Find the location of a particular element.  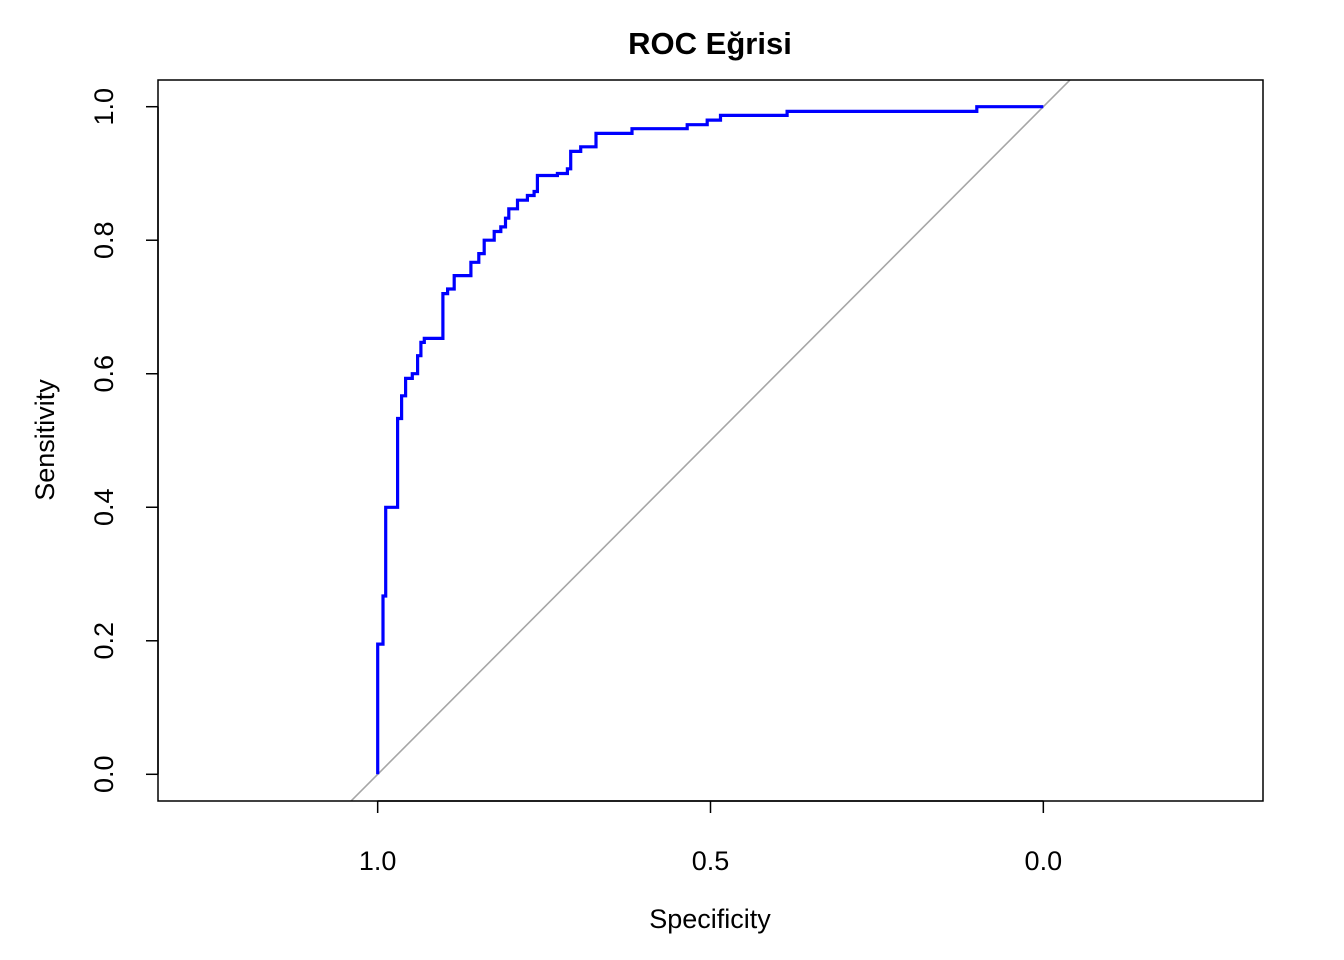

x-axis-label: Specificity is located at coordinates (710, 919).